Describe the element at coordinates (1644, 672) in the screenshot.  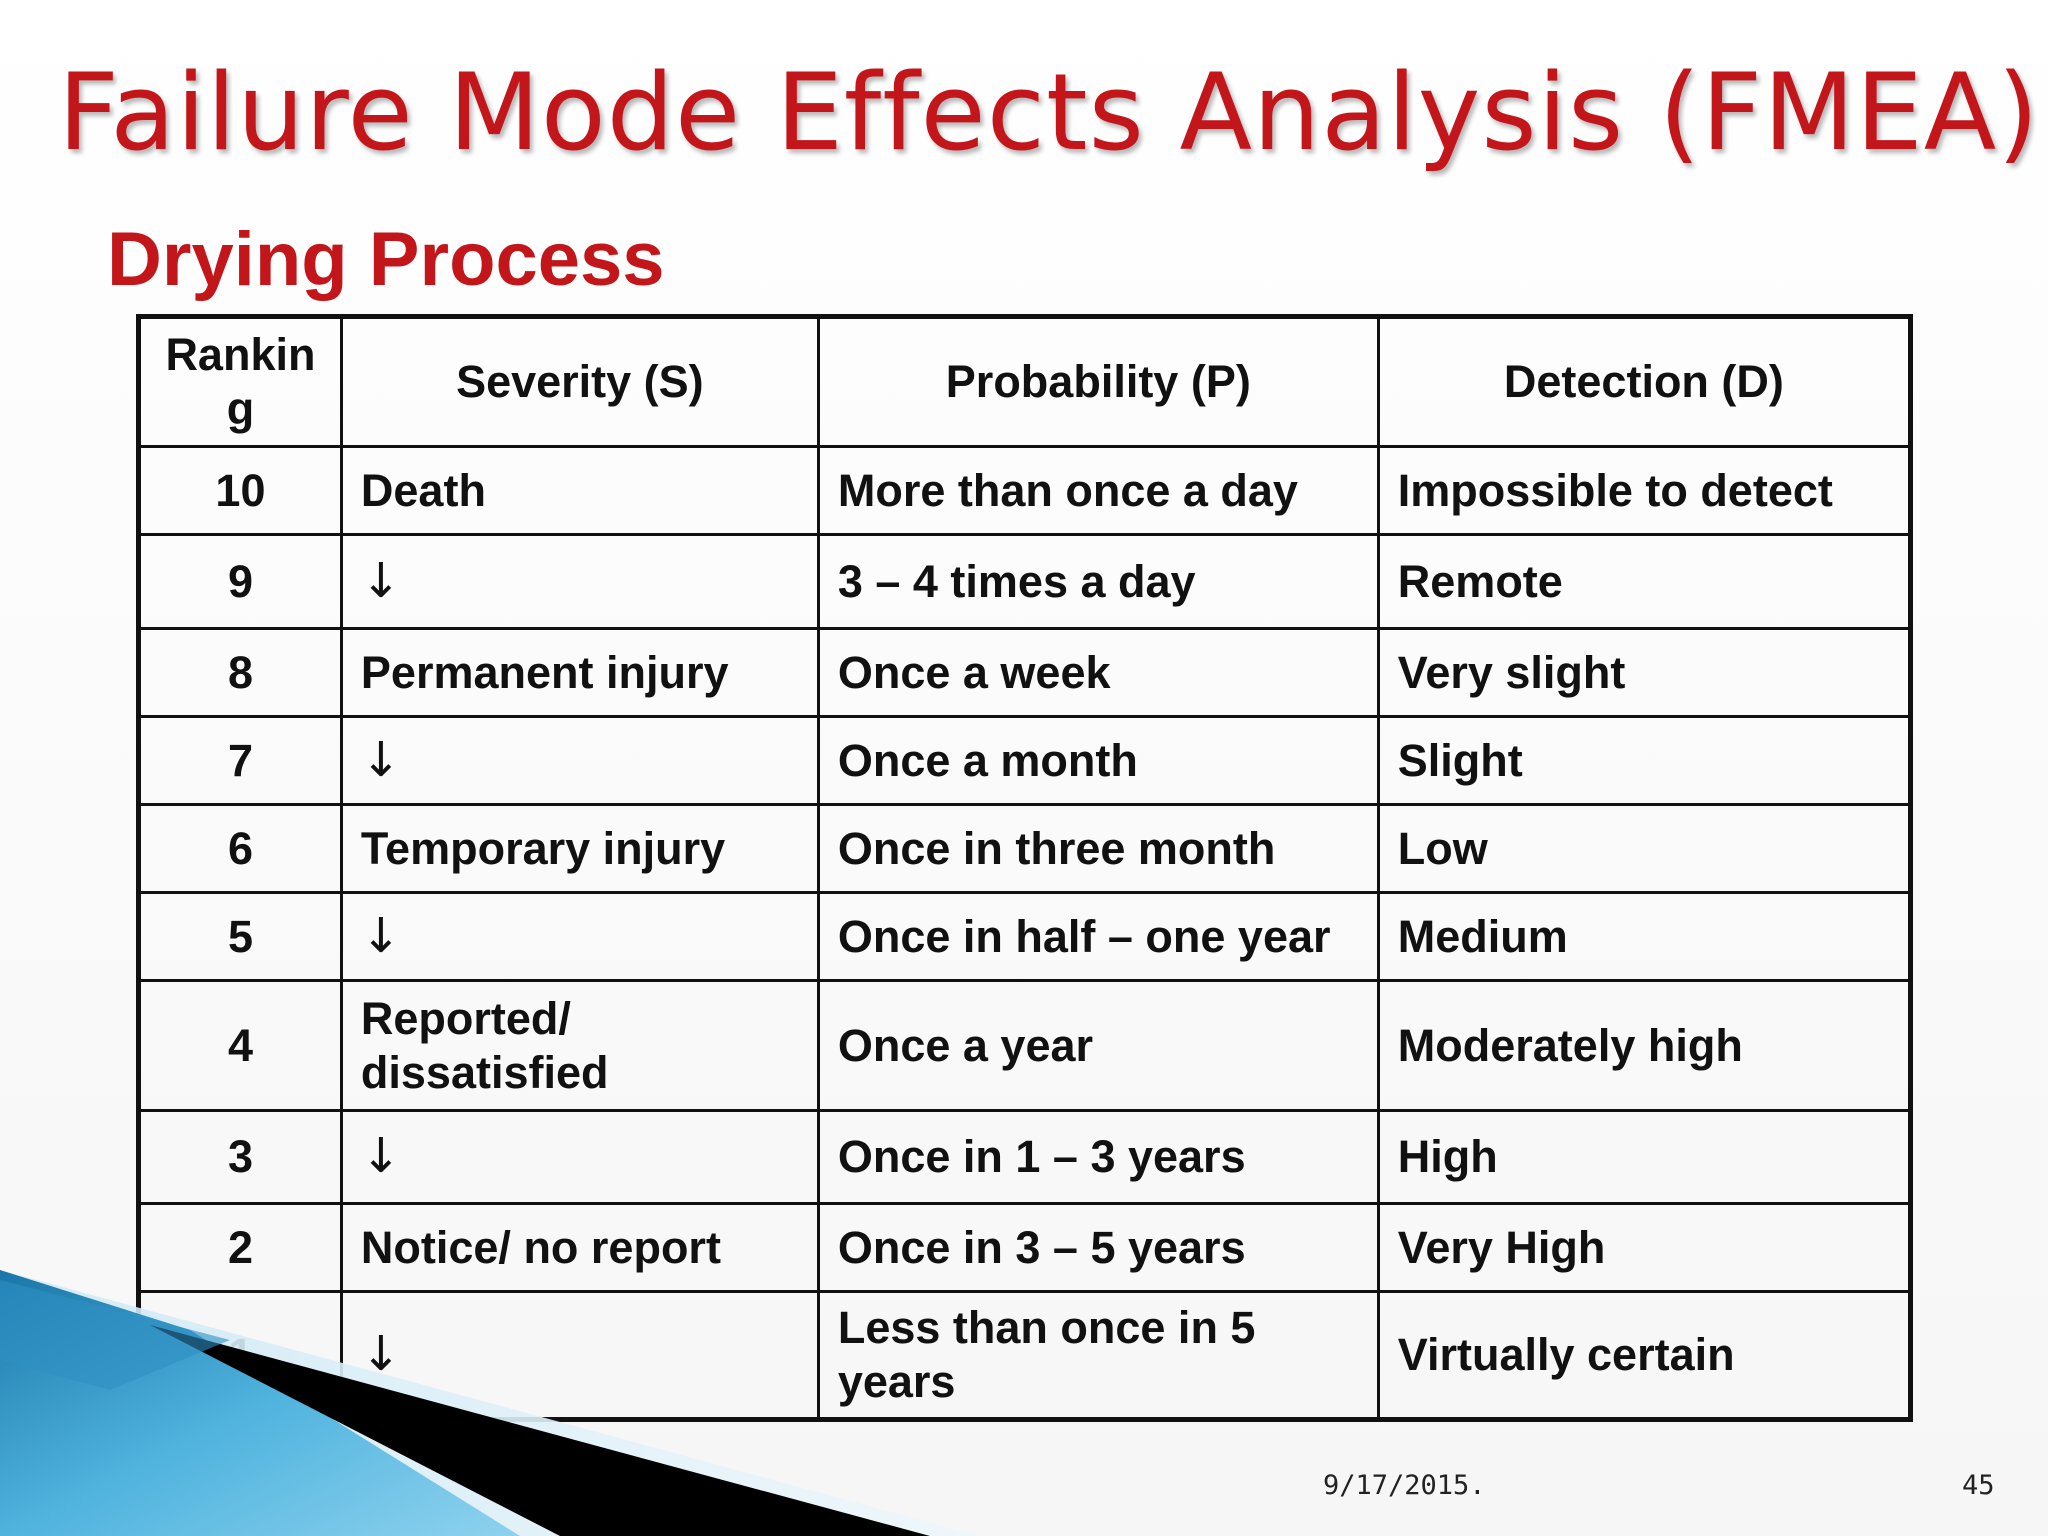
I see `detection-cell: Very slight` at that location.